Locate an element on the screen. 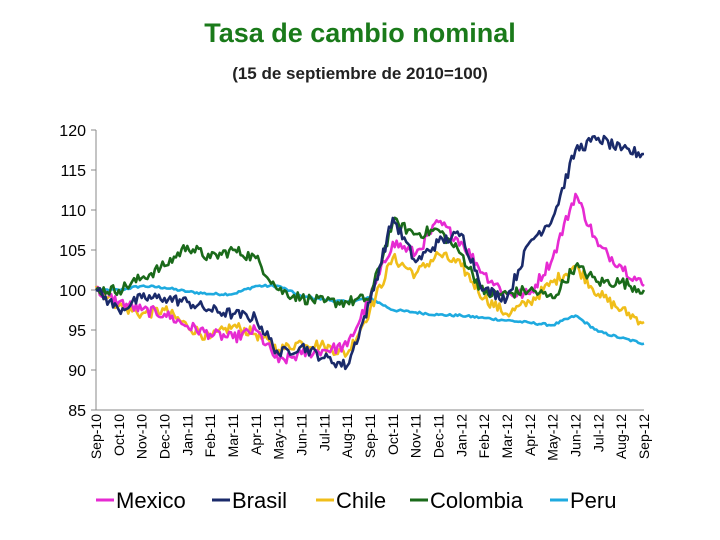 This screenshot has width=720, height=540. x-tick-label: Jun-11 is located at coordinates (302, 435).